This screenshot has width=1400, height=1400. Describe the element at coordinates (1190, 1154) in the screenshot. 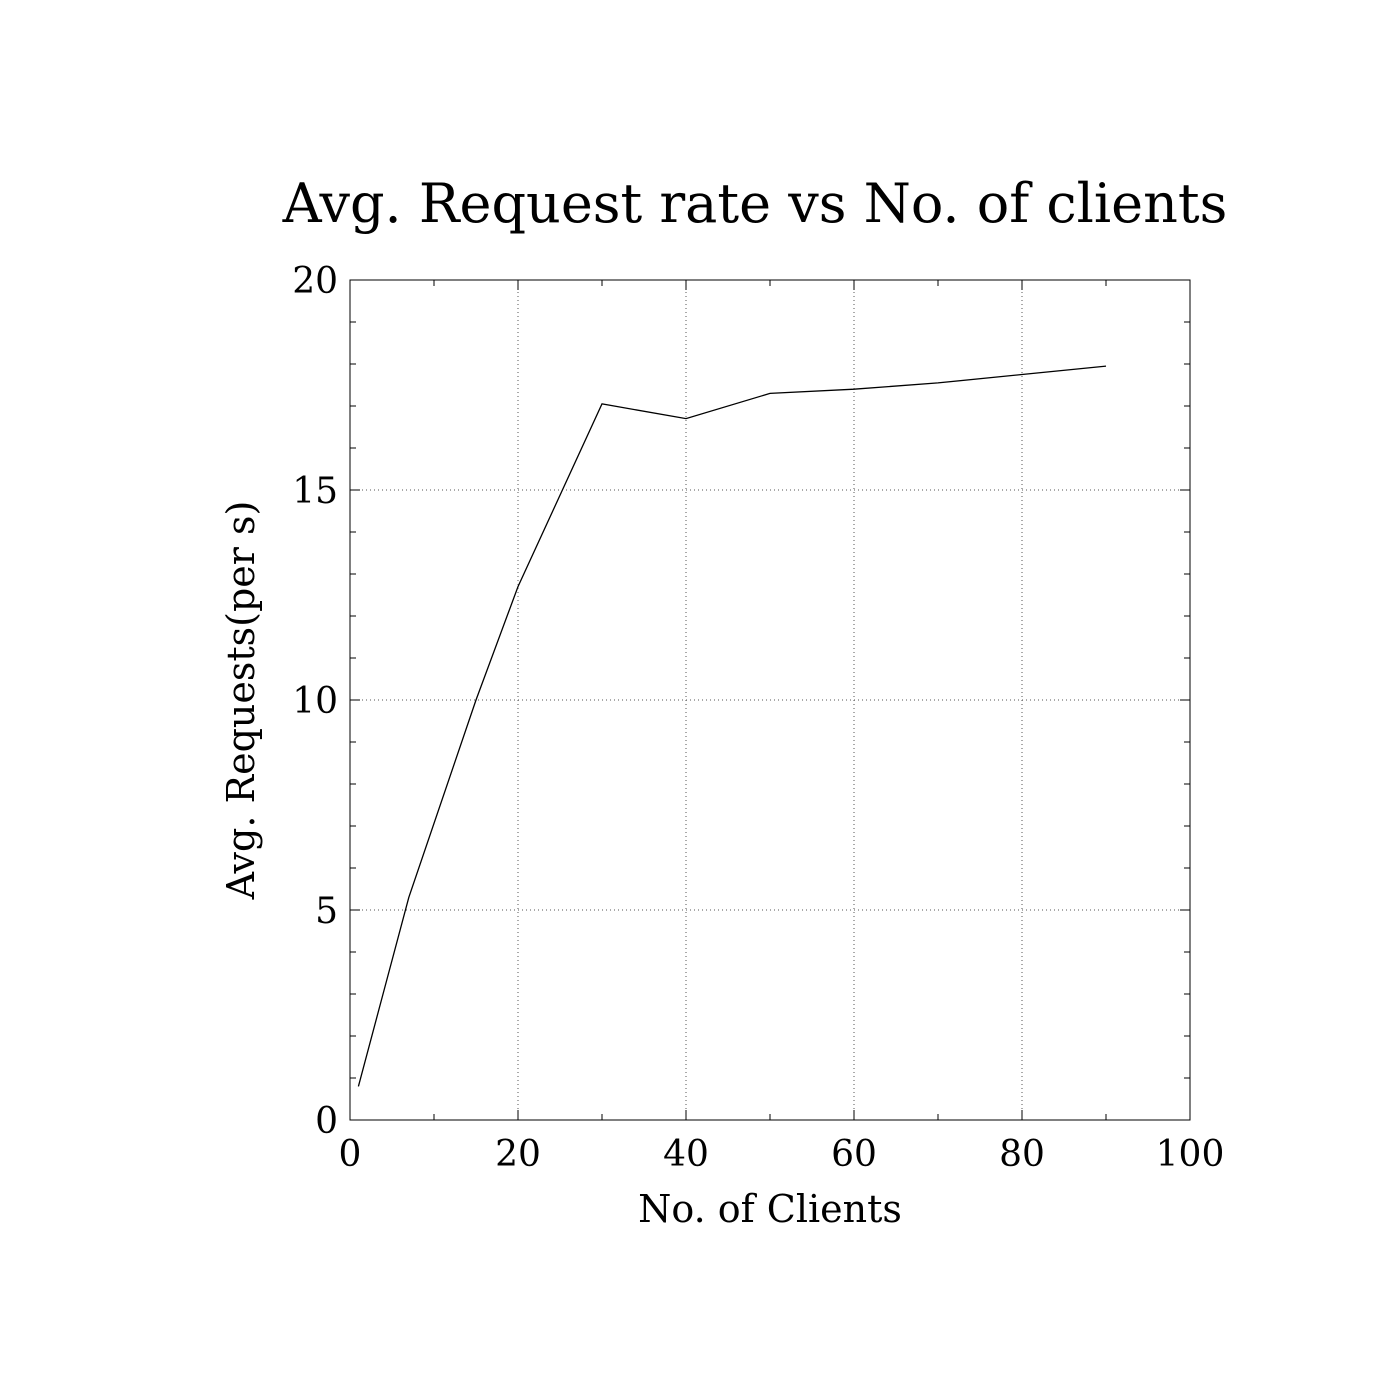

I see `x-tick-label: 100` at that location.